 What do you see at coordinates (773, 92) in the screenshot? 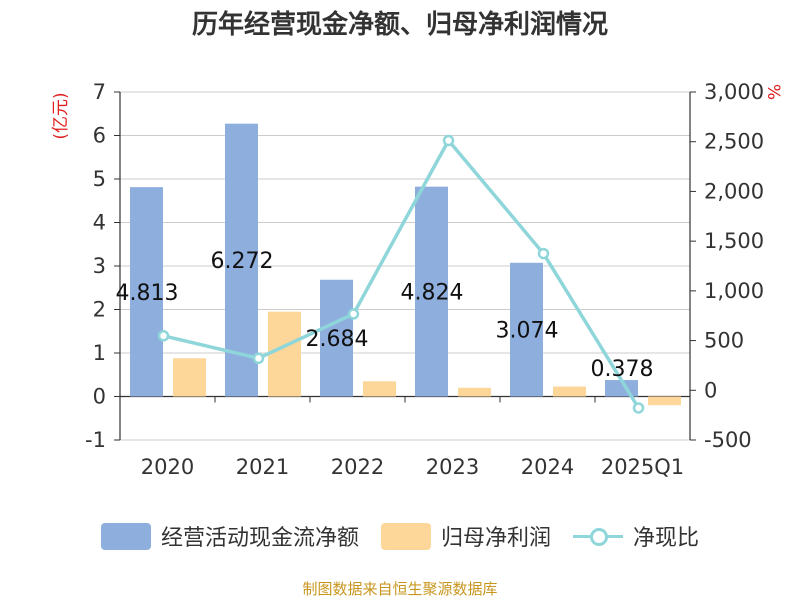
I see `right-axis-label: %` at bounding box center [773, 92].